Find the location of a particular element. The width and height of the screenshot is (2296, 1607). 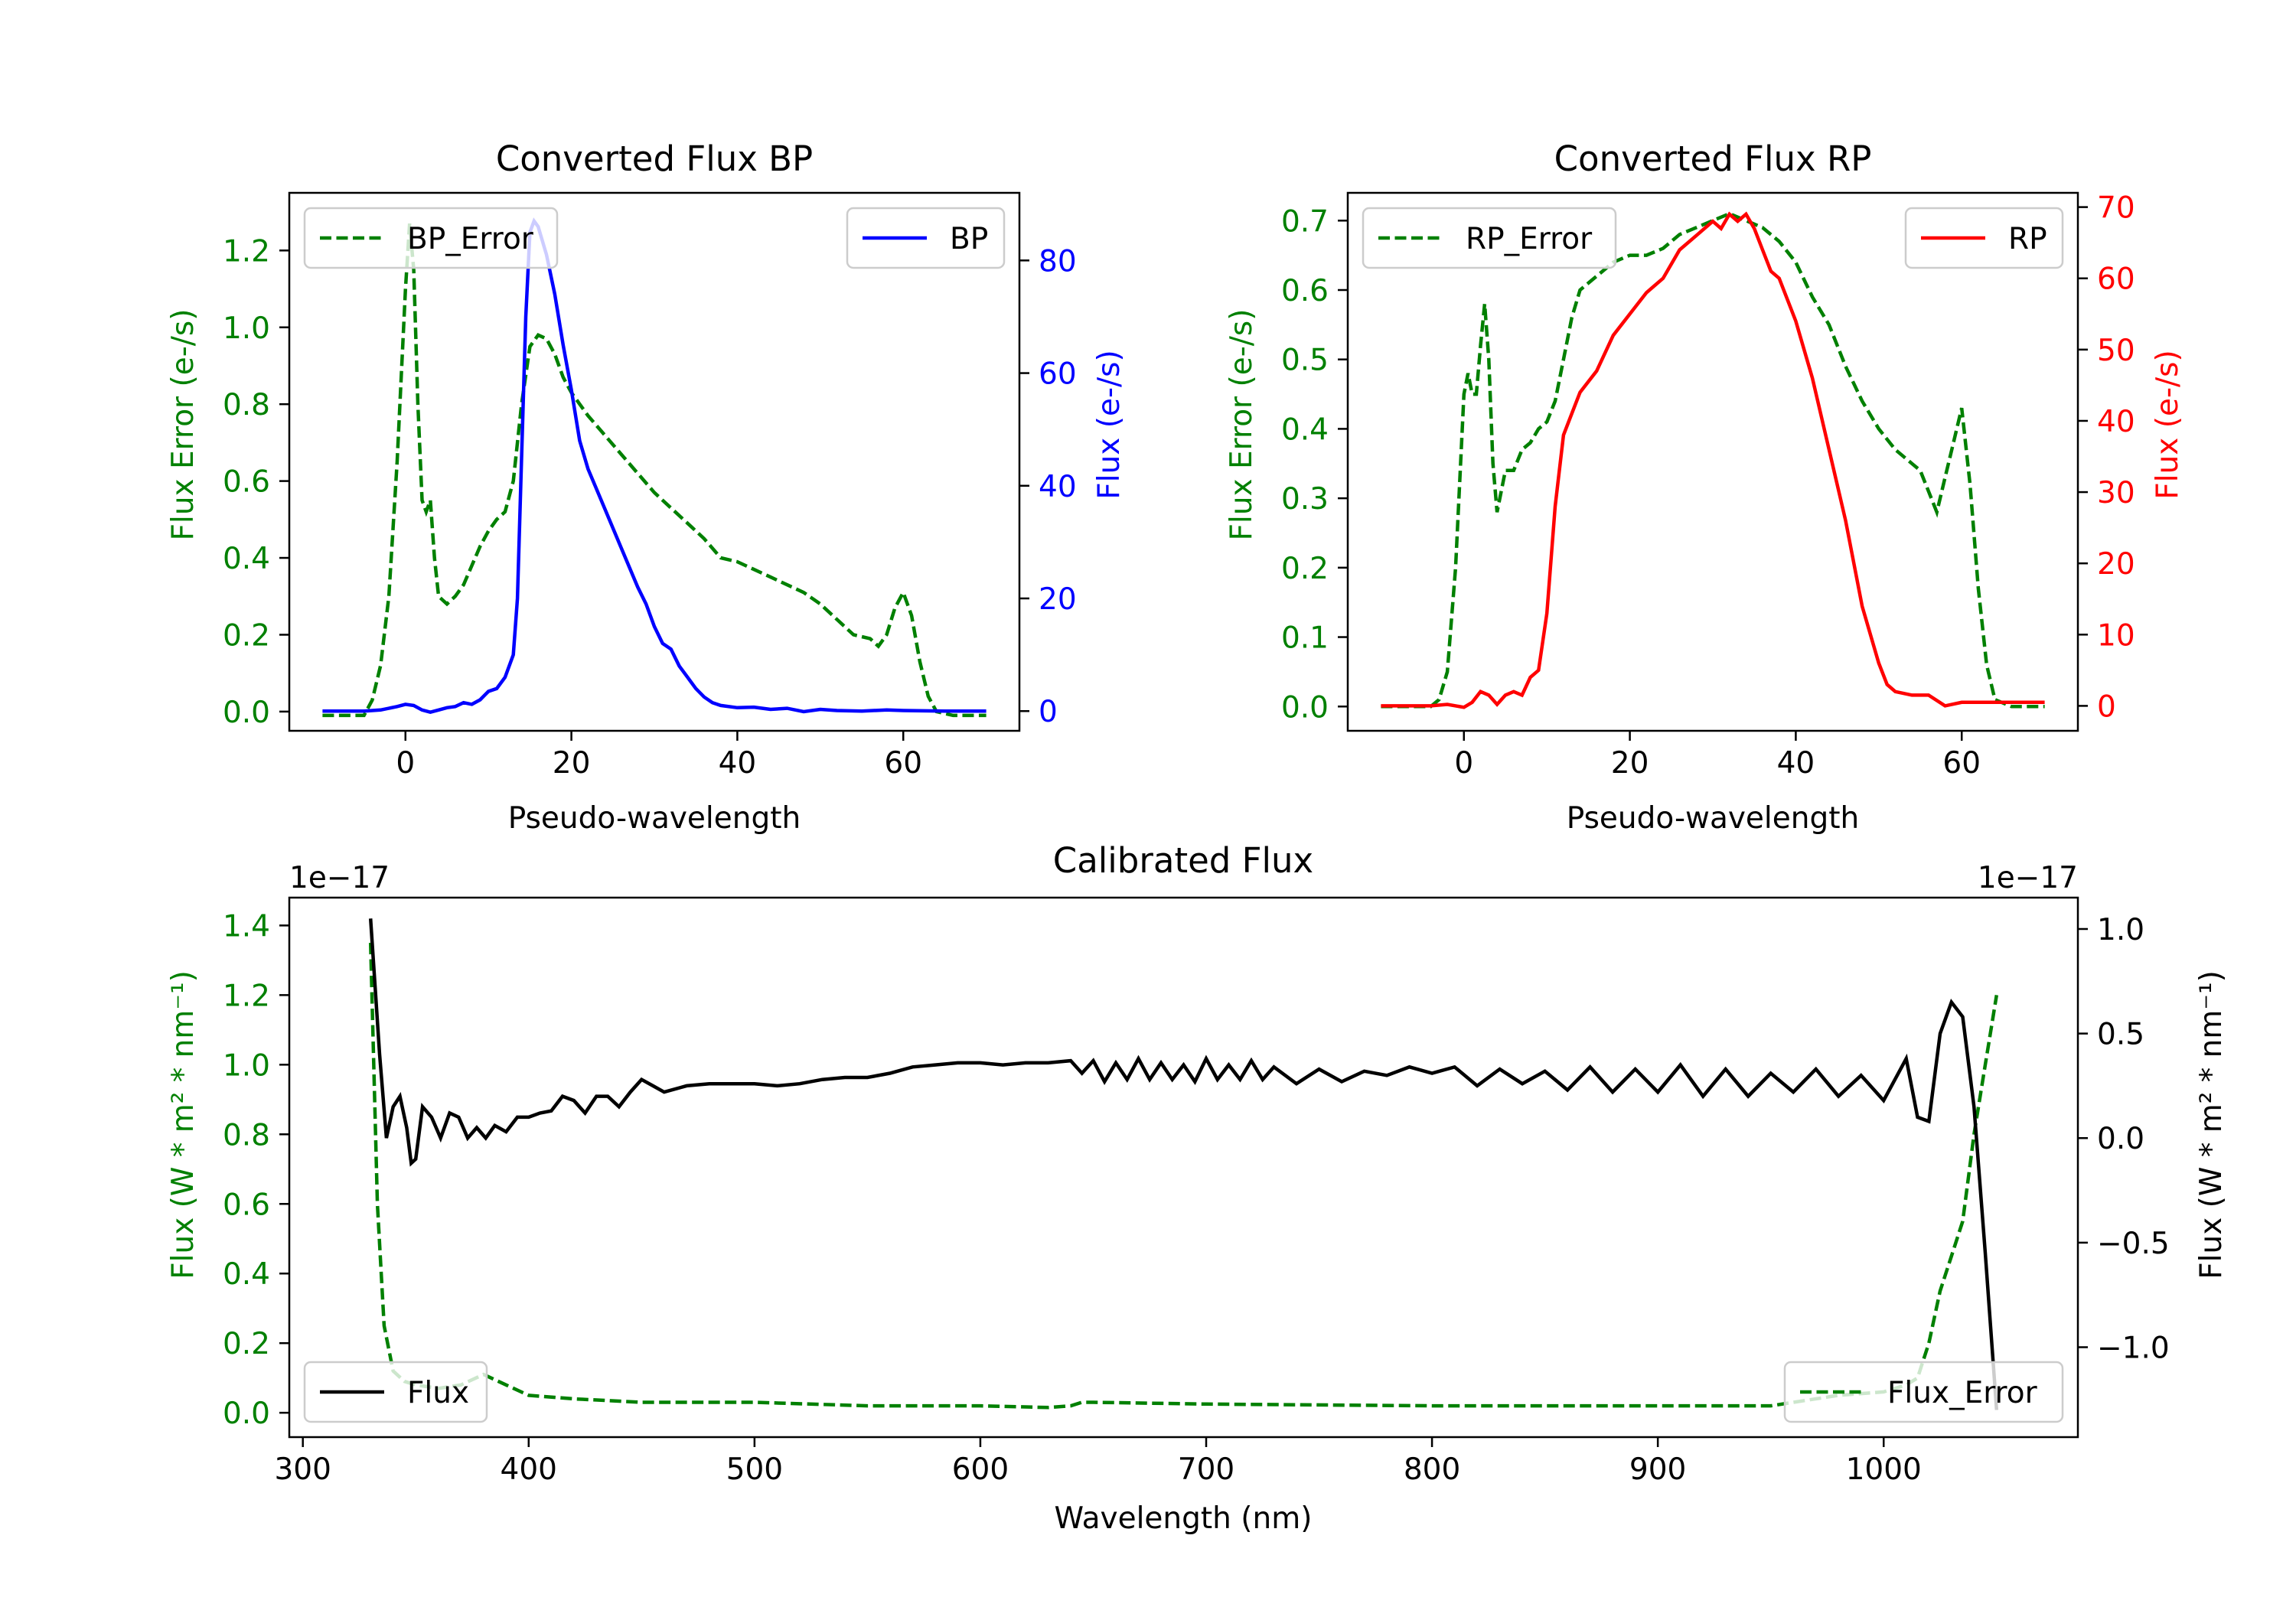

calibrated-legend-right-box is located at coordinates (1923, 1392).